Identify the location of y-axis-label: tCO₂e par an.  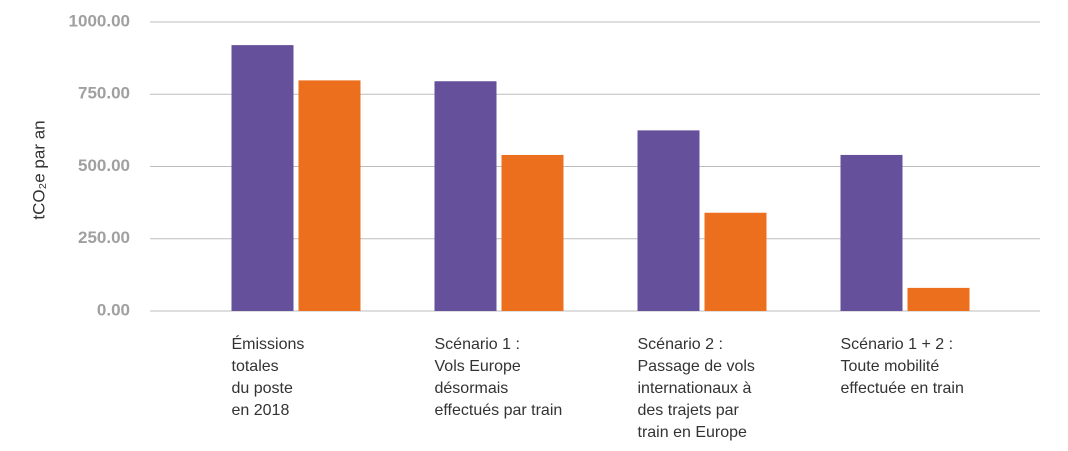
(38, 169).